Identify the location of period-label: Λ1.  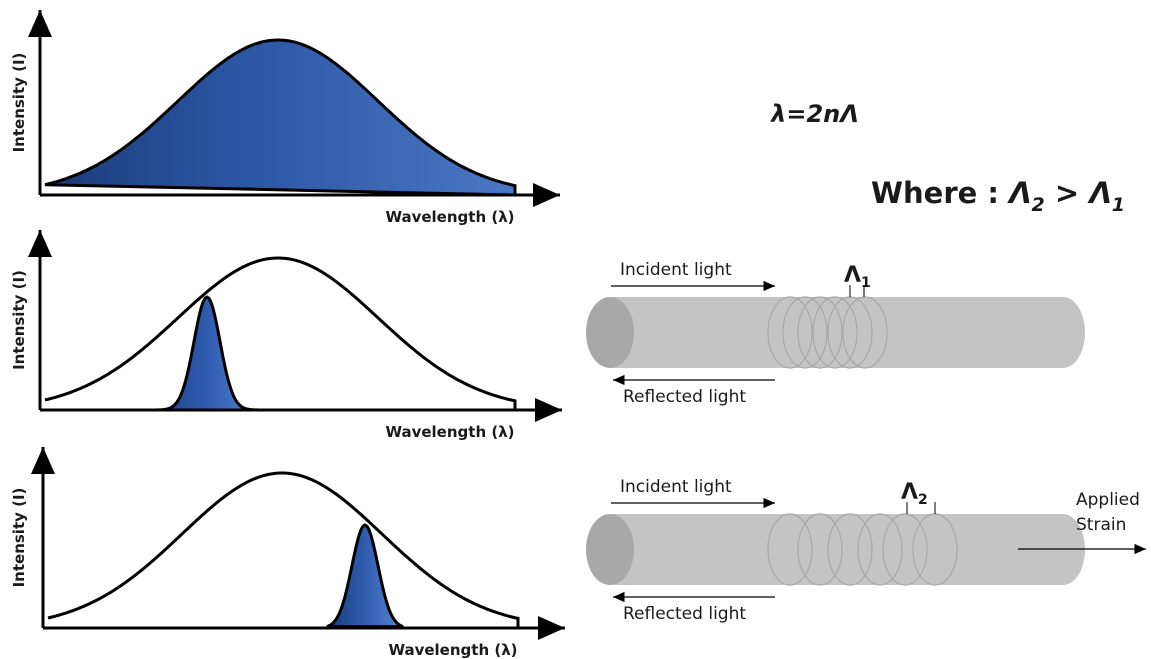
(857, 277).